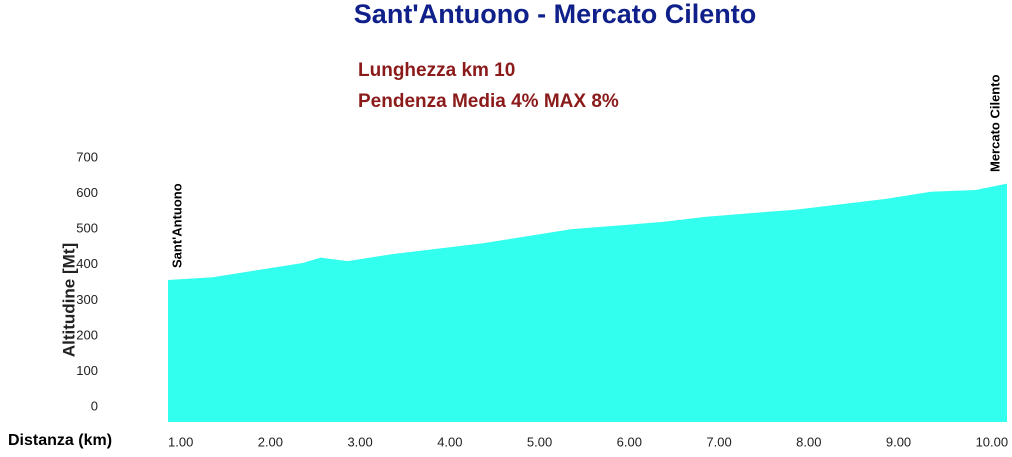 The width and height of the screenshot is (1012, 457). I want to click on y-tick-label: 500, so click(87, 228).